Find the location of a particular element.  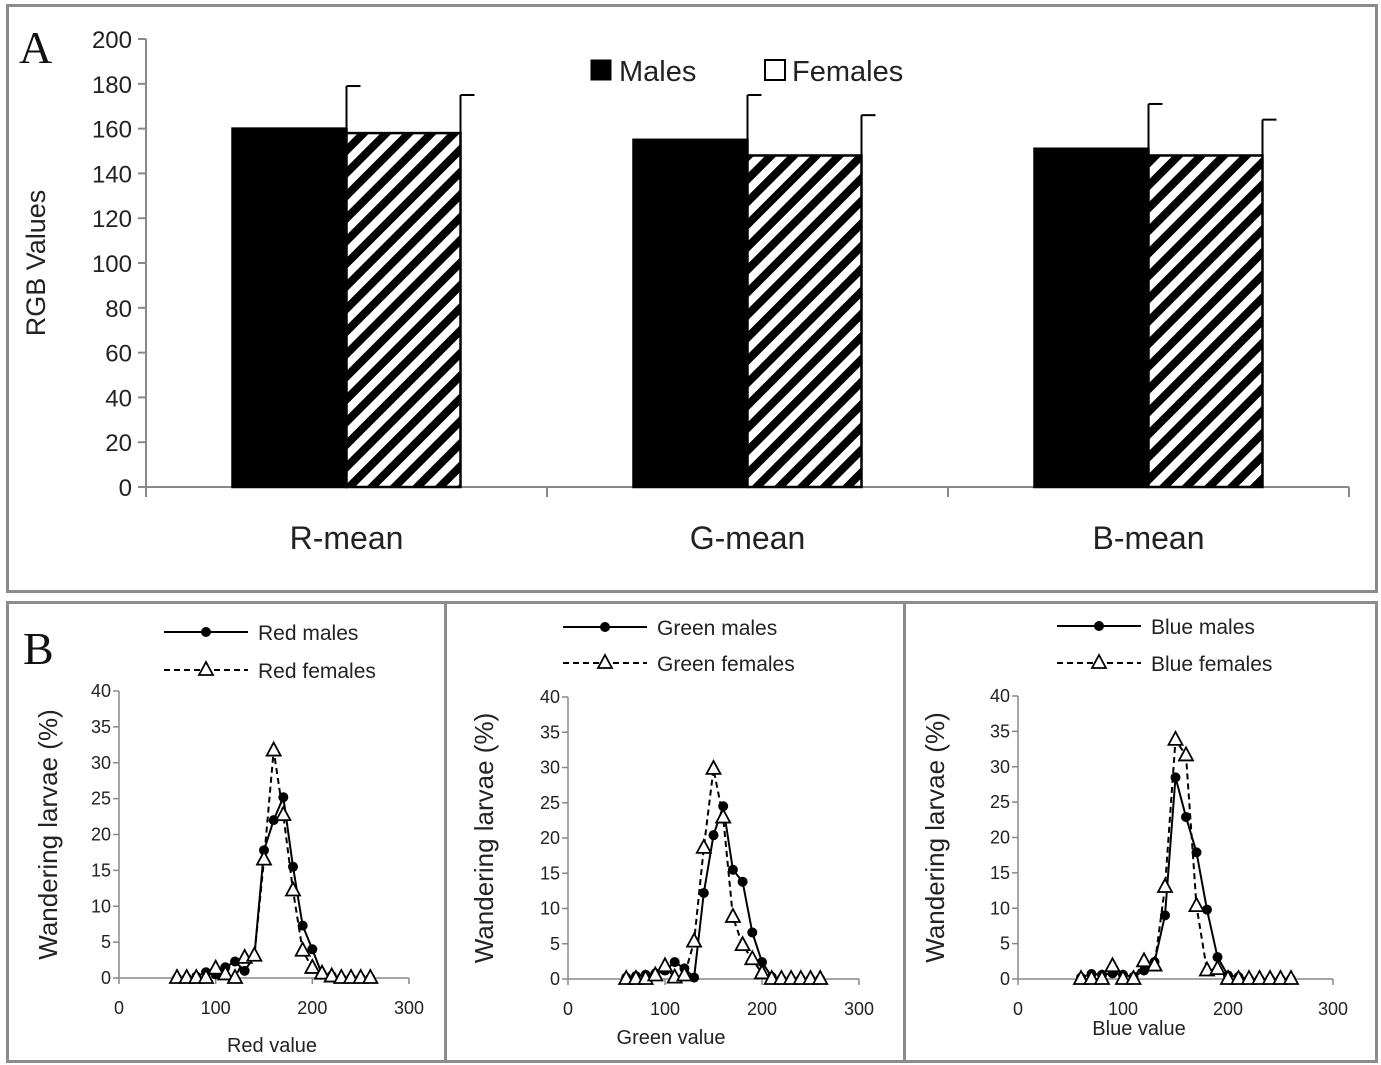

y-tick-label: 180 is located at coordinates (112, 85).